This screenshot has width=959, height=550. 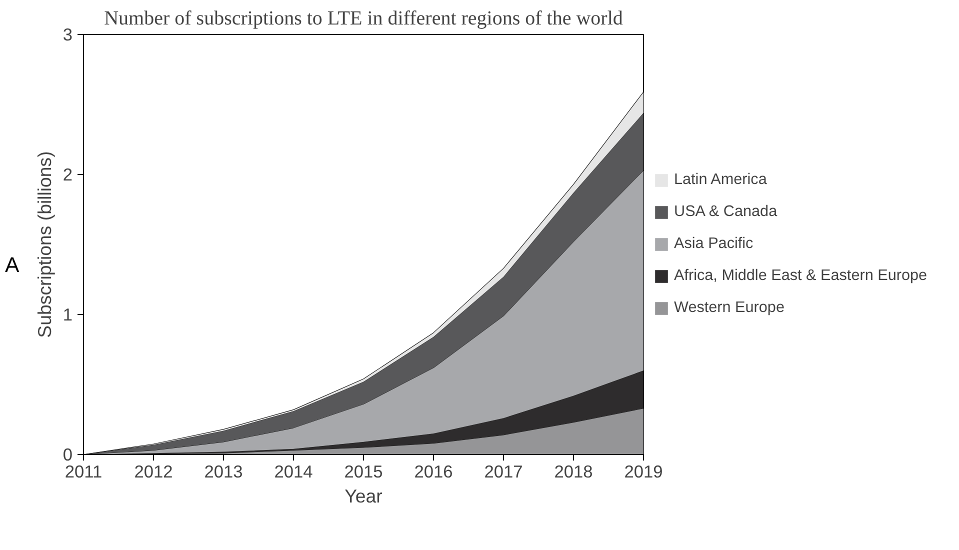 What do you see at coordinates (363, 496) in the screenshot?
I see `x-axis-title: Year` at bounding box center [363, 496].